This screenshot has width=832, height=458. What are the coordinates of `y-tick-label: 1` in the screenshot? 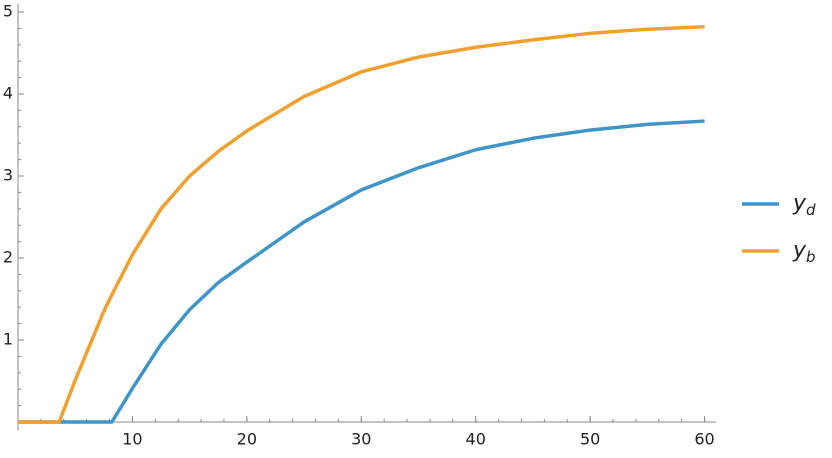 It's located at (8, 339).